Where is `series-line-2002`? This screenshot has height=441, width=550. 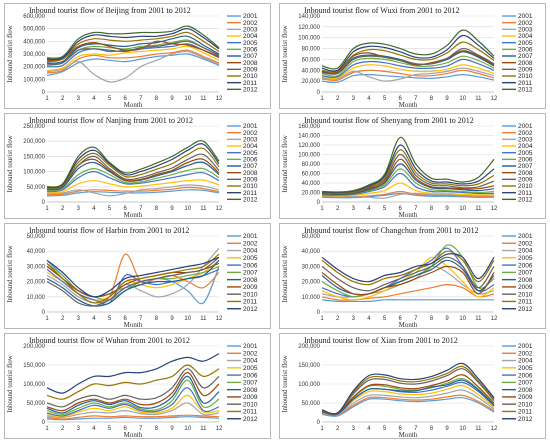 series-line-2002 is located at coordinates (133, 61).